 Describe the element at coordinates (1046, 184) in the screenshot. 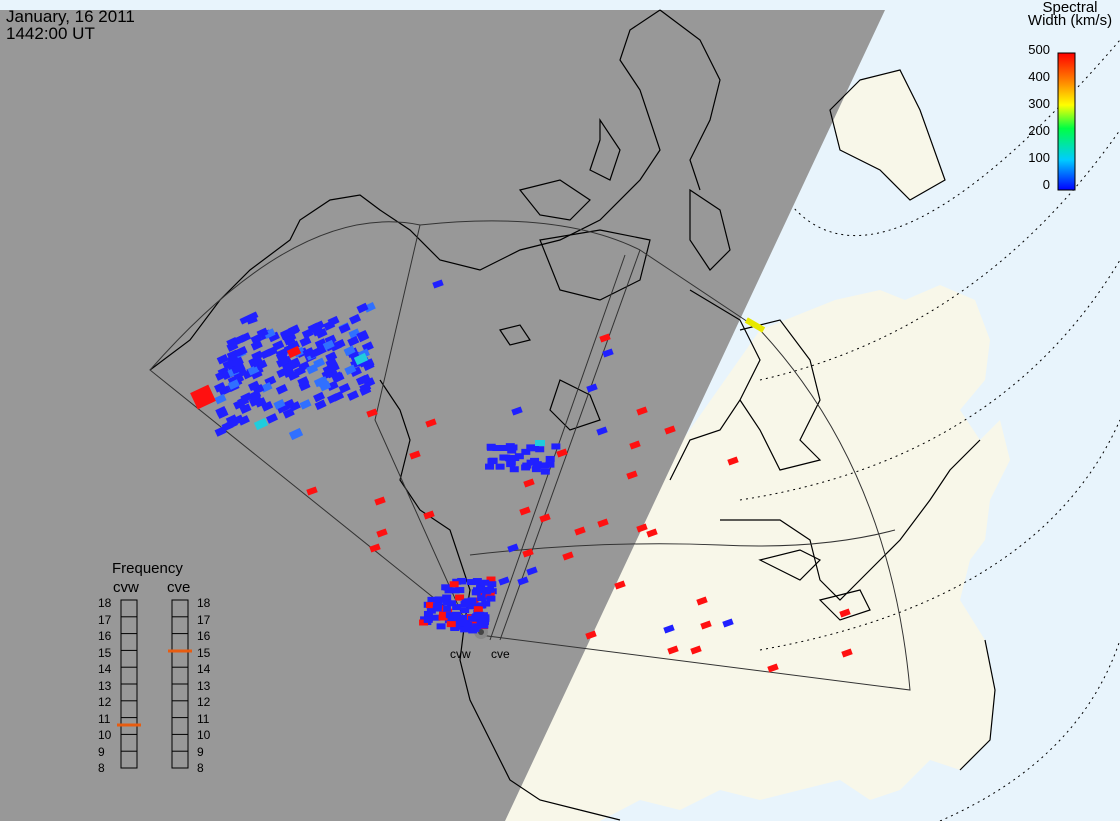

I see `colorbar-tick: 0` at that location.